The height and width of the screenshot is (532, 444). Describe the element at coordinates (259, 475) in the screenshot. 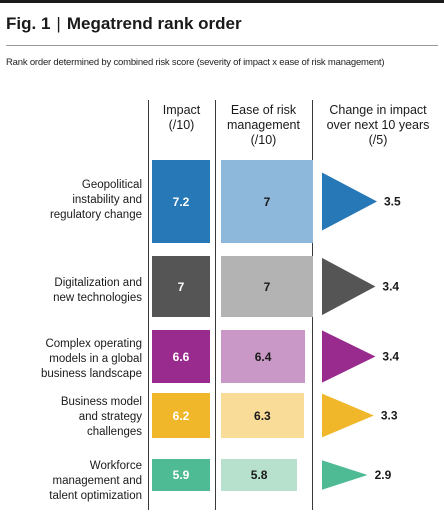

I see `ease-bar: 5.8` at that location.